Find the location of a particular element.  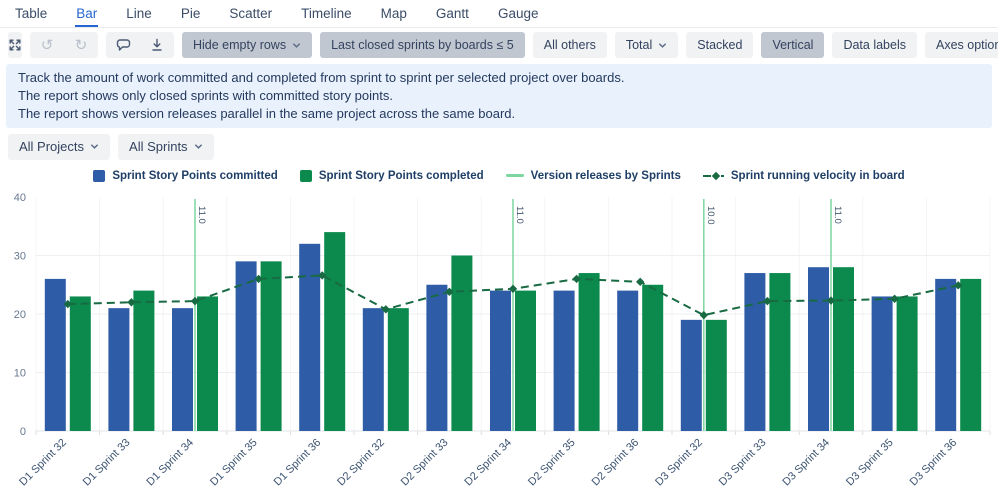

hide-empty-rows-label: Hide empty rows is located at coordinates (240, 45).